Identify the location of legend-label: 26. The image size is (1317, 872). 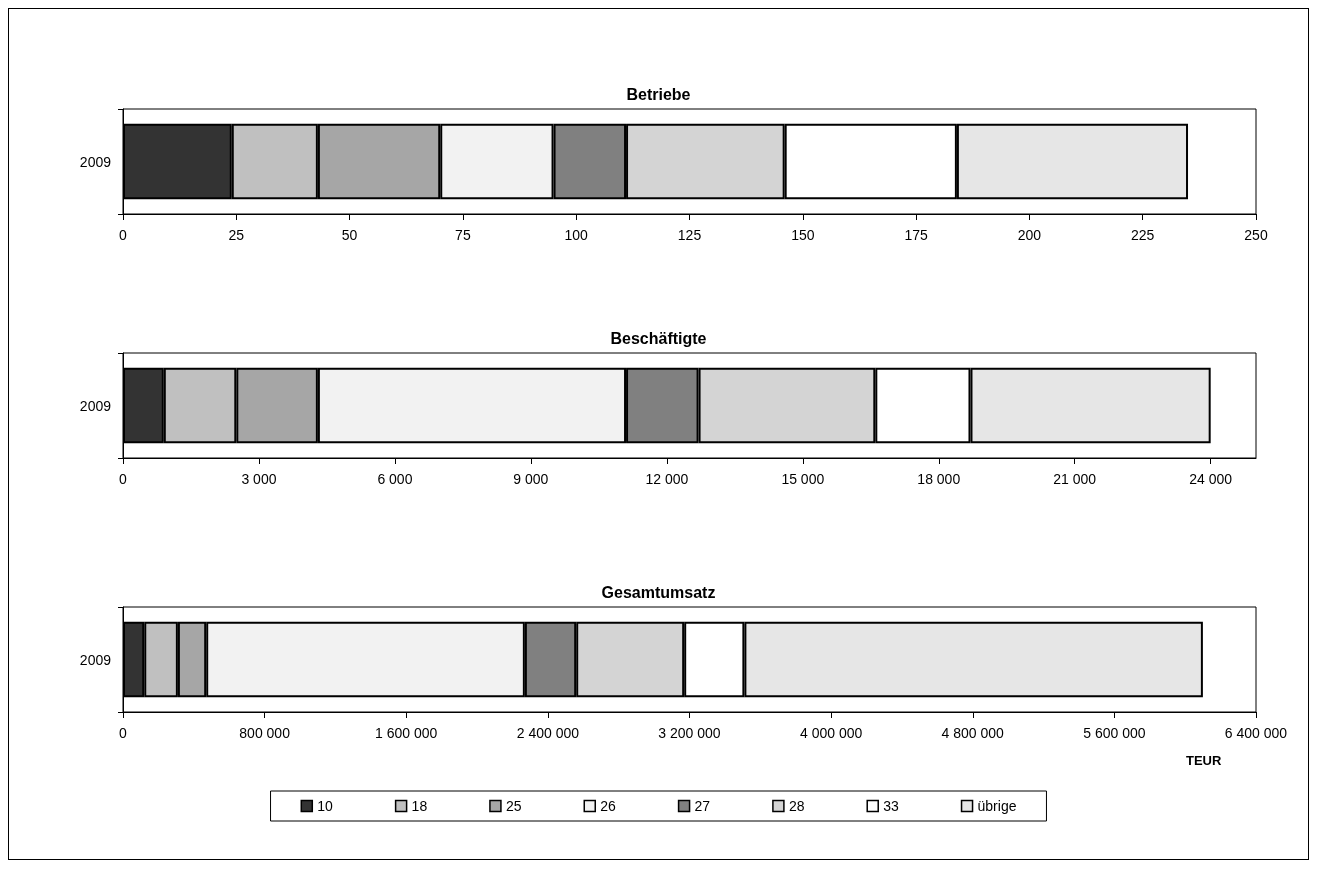
(608, 806).